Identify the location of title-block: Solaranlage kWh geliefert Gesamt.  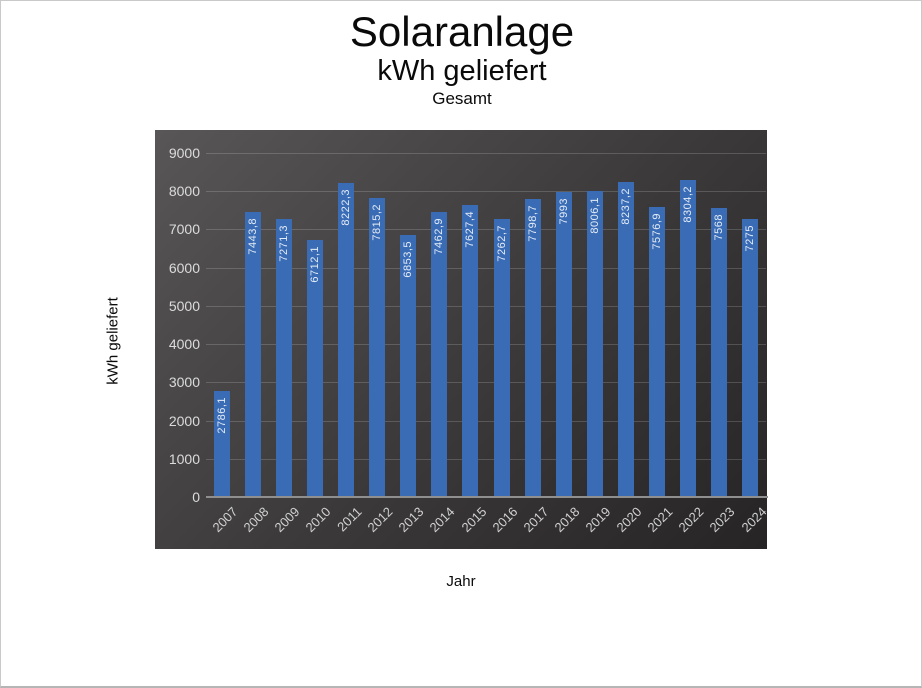
(461, 58).